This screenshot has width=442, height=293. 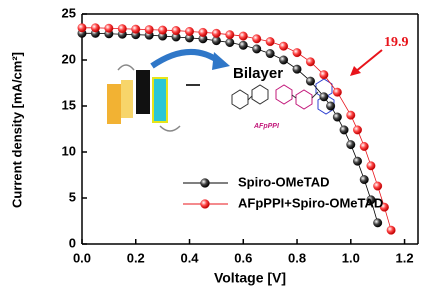 I want to click on x-tick-label: 0.4, so click(x=189, y=257).